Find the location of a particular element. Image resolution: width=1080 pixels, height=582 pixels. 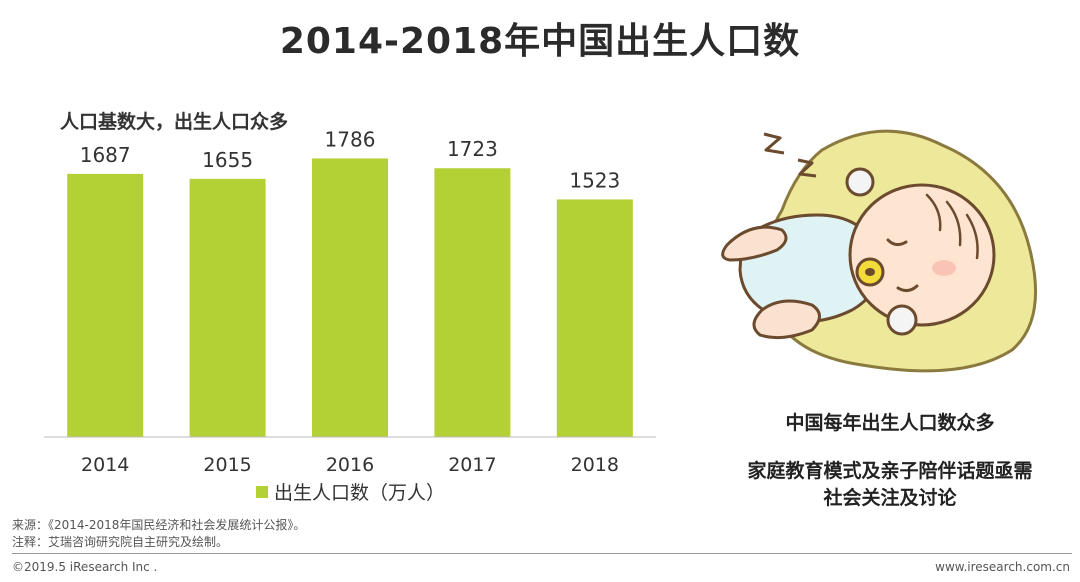

bar-value-label: 1687 is located at coordinates (105, 155).